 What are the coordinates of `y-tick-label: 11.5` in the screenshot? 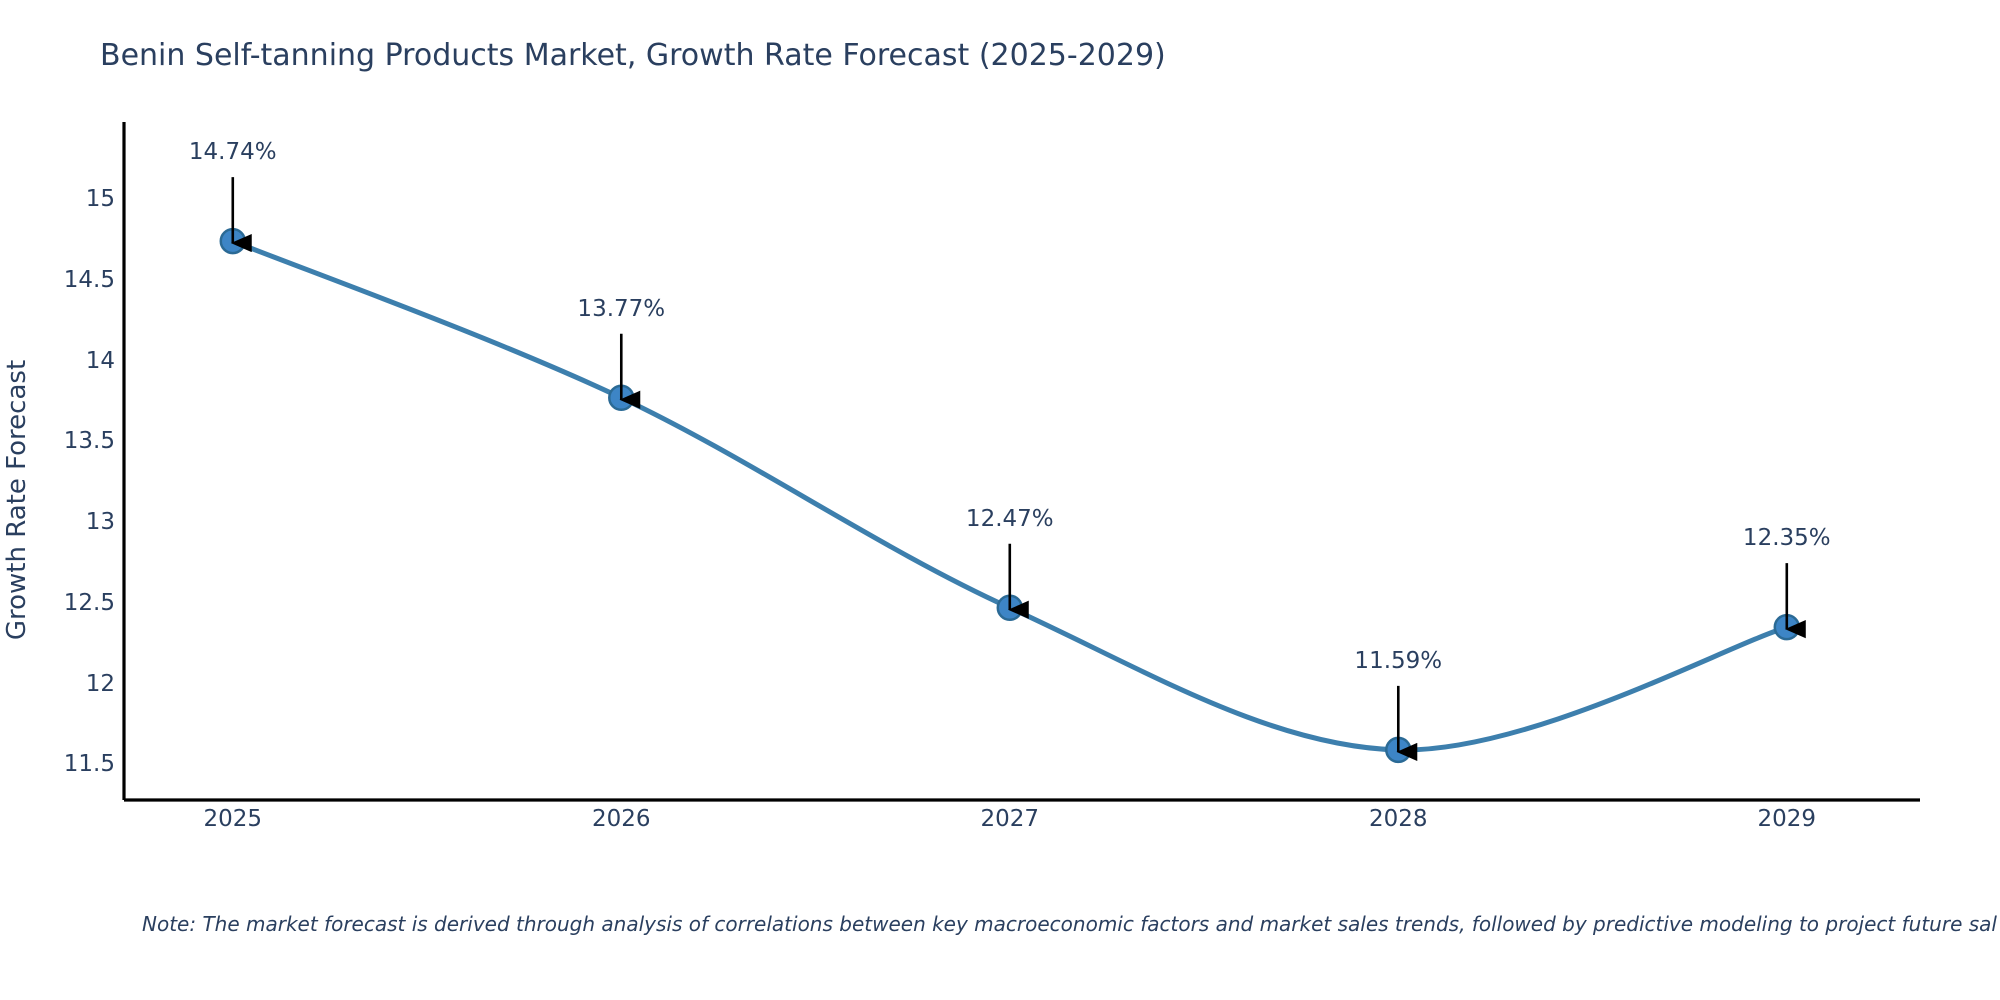 It's located at (89, 764).